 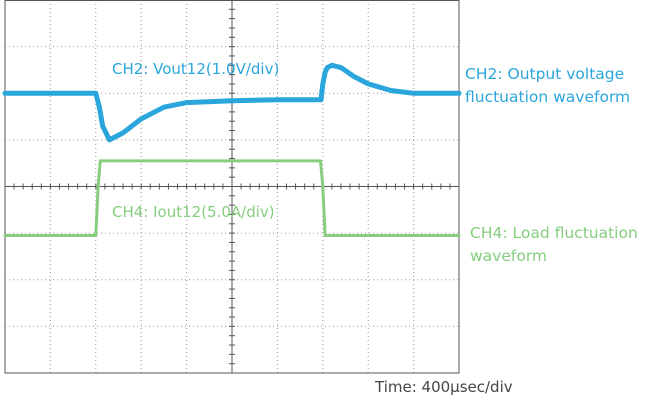 What do you see at coordinates (509, 256) in the screenshot?
I see `ch4-note-line2: waveform` at bounding box center [509, 256].